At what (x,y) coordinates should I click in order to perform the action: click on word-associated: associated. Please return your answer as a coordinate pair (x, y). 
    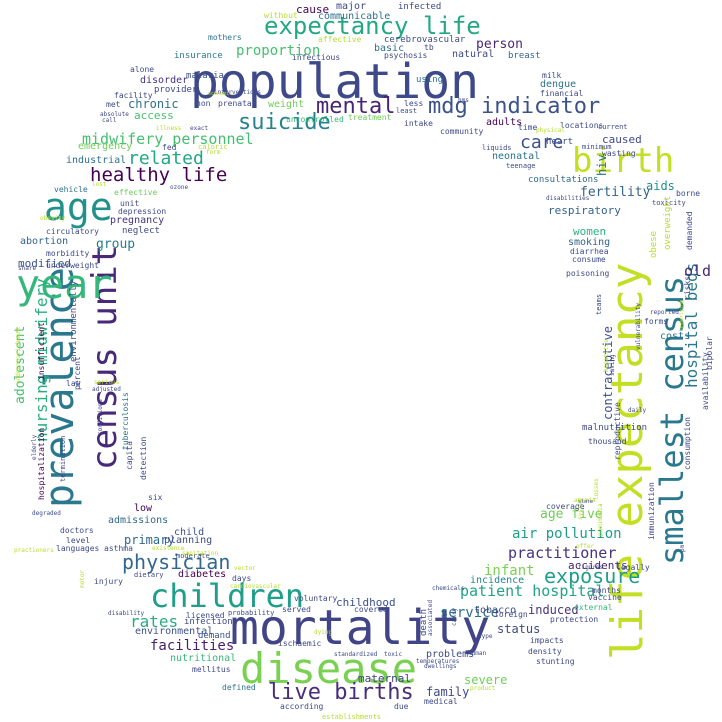
    Looking at the image, I should click on (430, 617).